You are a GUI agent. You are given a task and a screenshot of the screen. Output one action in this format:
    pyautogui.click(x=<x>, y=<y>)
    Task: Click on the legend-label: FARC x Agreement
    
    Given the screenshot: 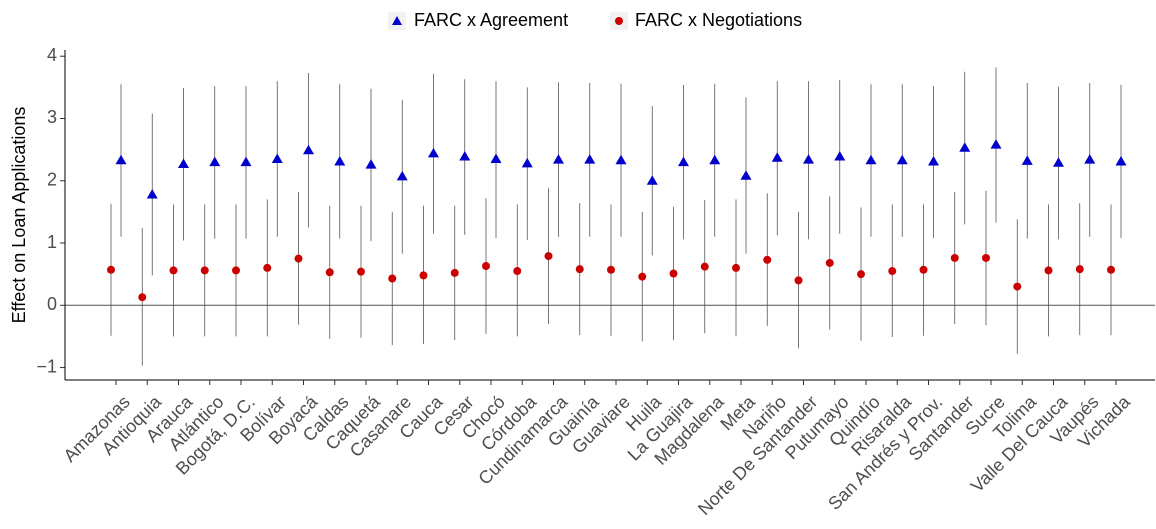 What is the action you would take?
    pyautogui.click(x=491, y=20)
    